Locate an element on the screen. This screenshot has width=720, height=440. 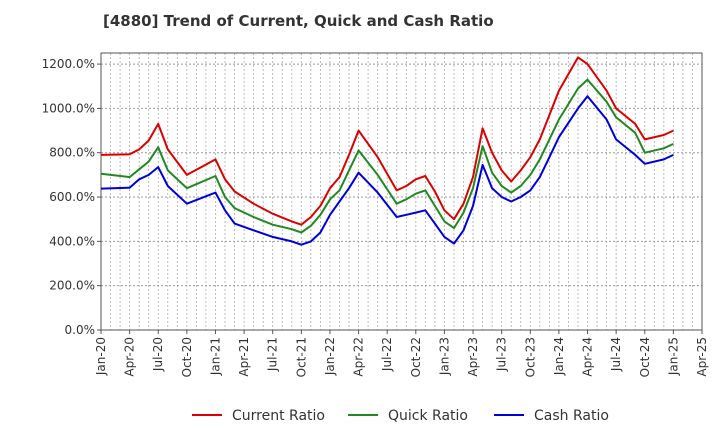
y-tick-label: 400.0% is located at coordinates (72, 241).